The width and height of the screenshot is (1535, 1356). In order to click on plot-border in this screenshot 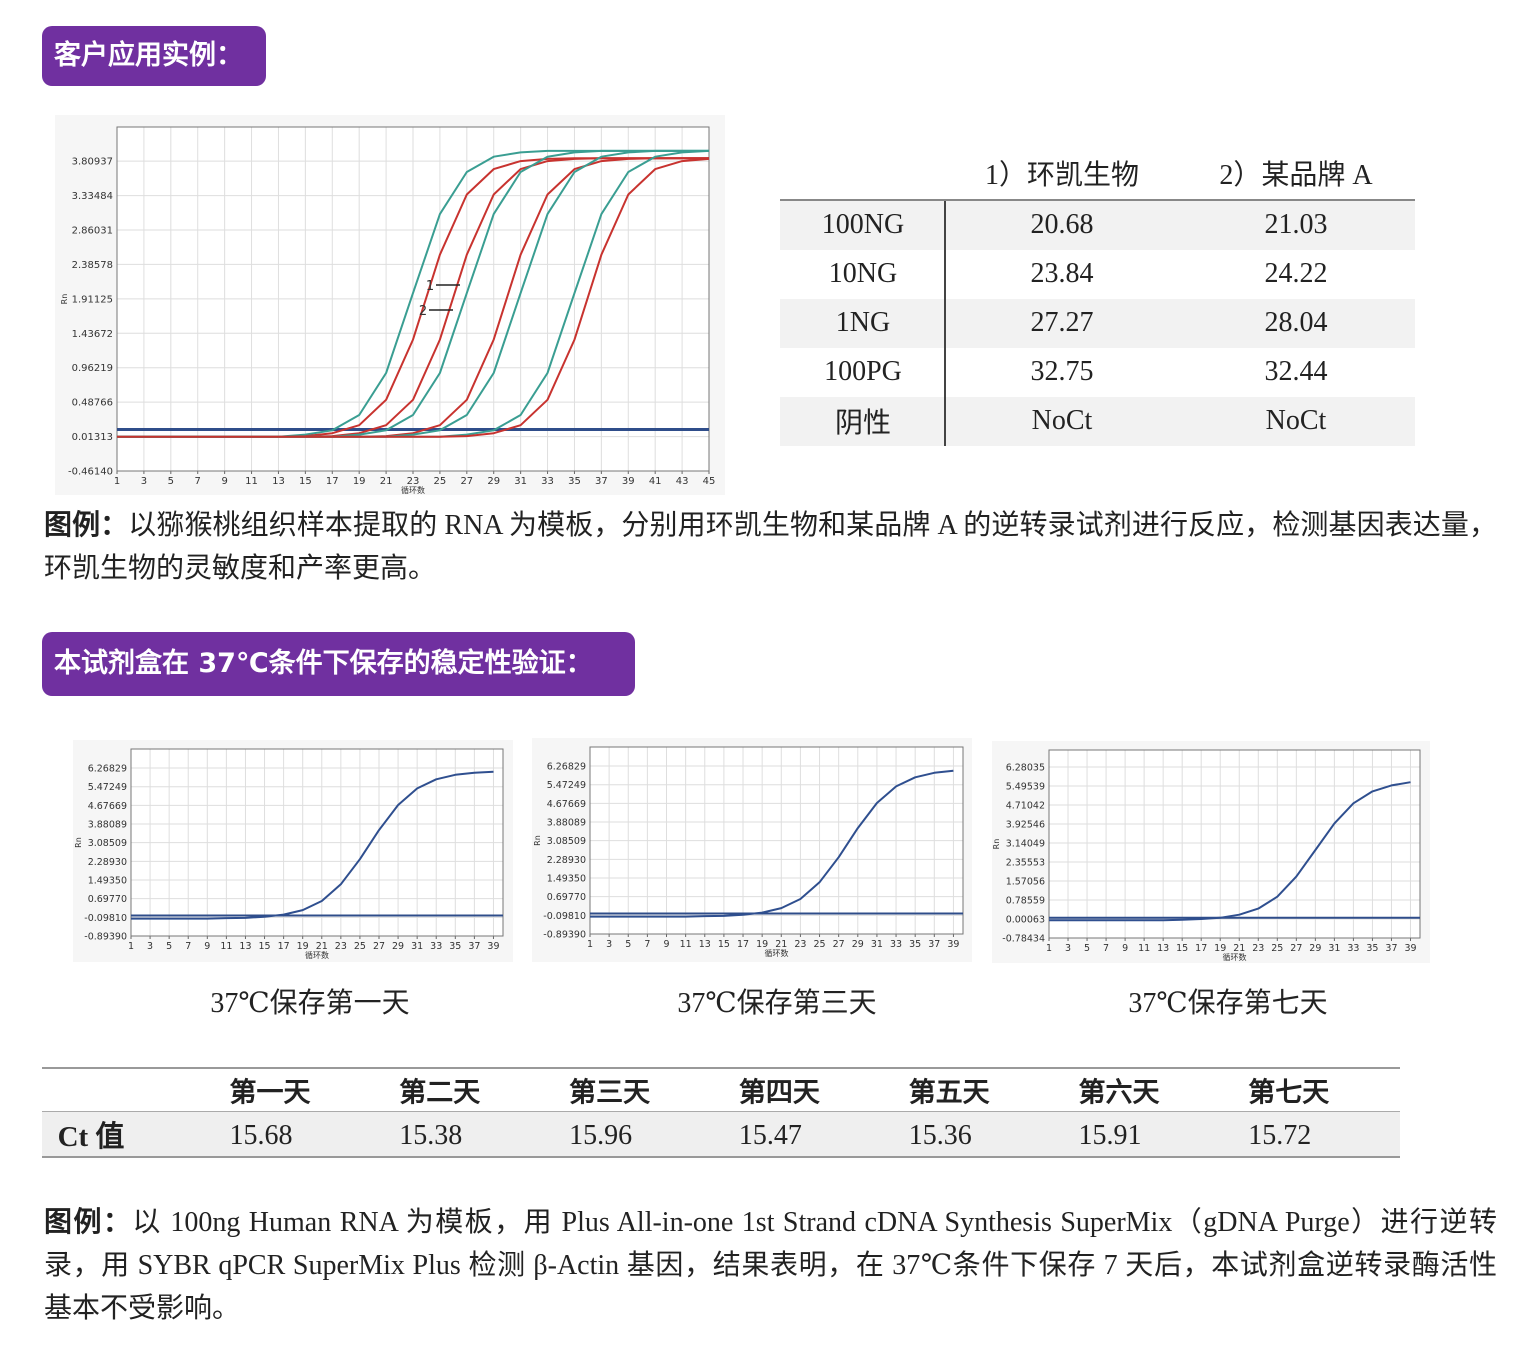, I will do `click(317, 842)`.